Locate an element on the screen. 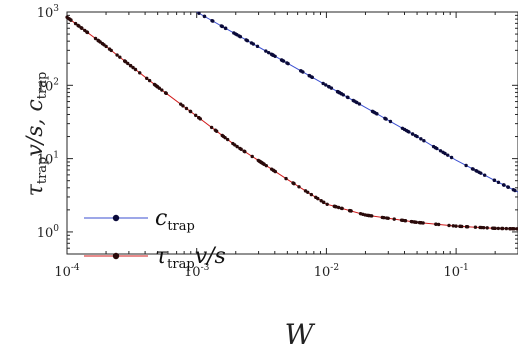  svg-text: τtrapv/s, ctrap is located at coordinates (36, 134).